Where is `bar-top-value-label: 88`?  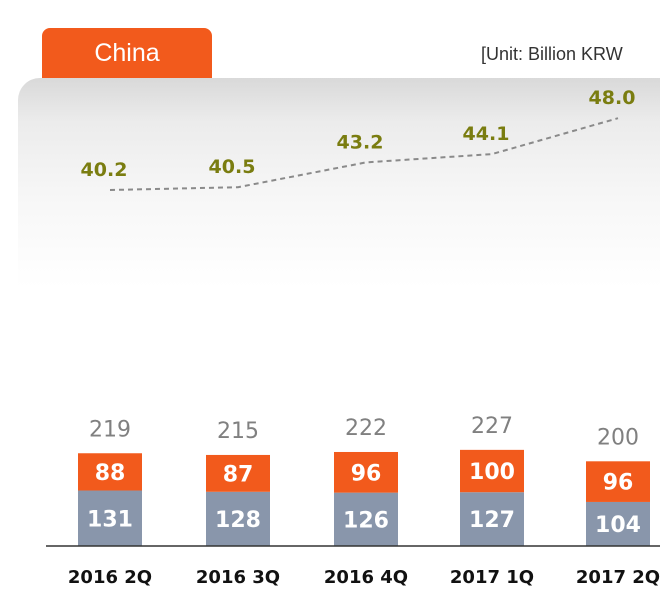 bar-top-value-label: 88 is located at coordinates (110, 473).